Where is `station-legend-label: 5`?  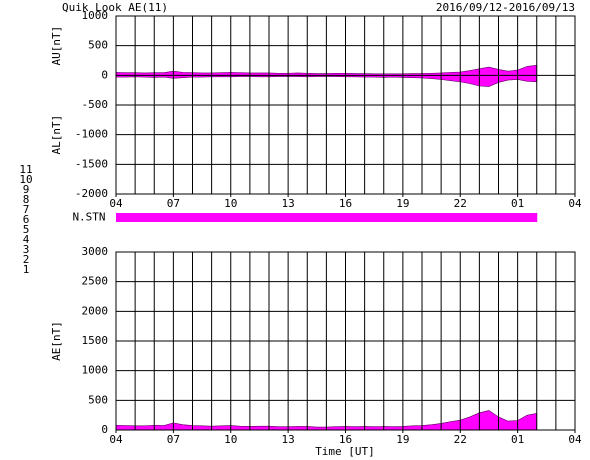 station-legend-label: 5 is located at coordinates (26, 229).